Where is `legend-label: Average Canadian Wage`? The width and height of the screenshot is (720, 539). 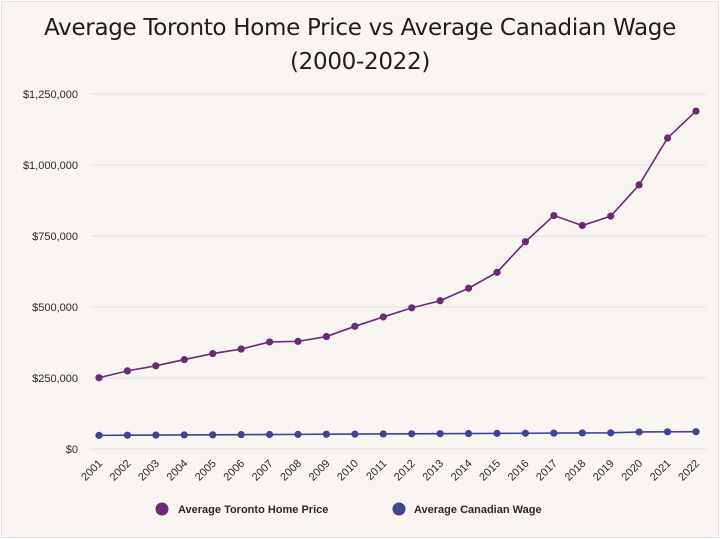 legend-label: Average Canadian Wage is located at coordinates (478, 510).